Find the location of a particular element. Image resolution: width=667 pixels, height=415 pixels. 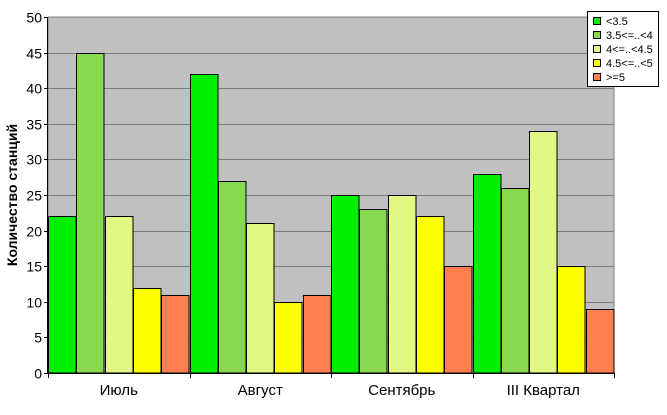

x-category-label: III Квартал is located at coordinates (543, 390).